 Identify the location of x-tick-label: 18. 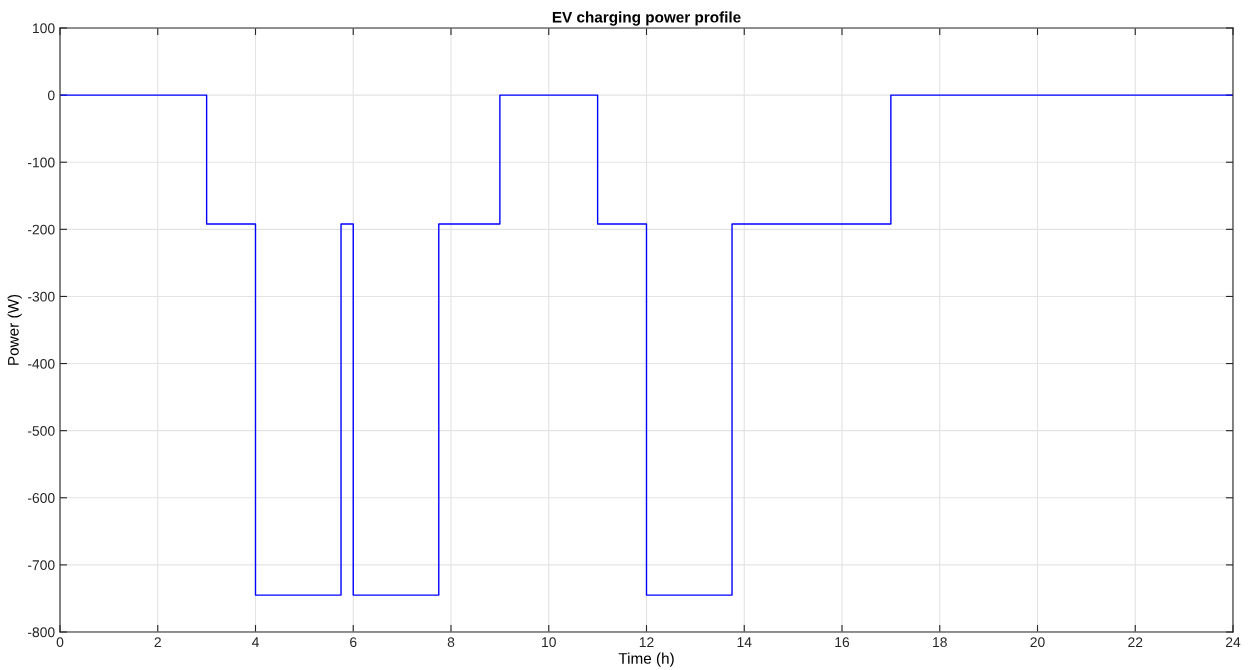
(940, 642).